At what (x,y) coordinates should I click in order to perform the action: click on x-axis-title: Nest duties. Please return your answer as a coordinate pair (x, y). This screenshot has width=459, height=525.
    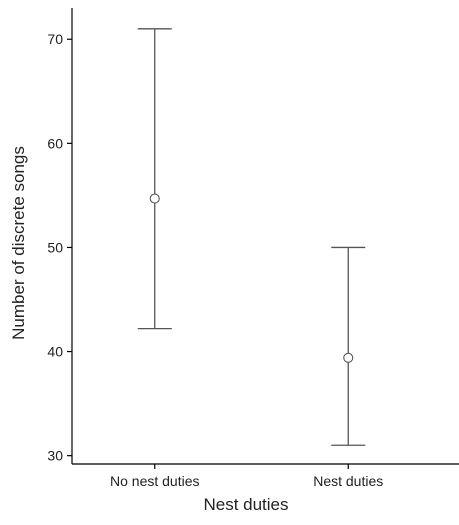
    Looking at the image, I should click on (245, 504).